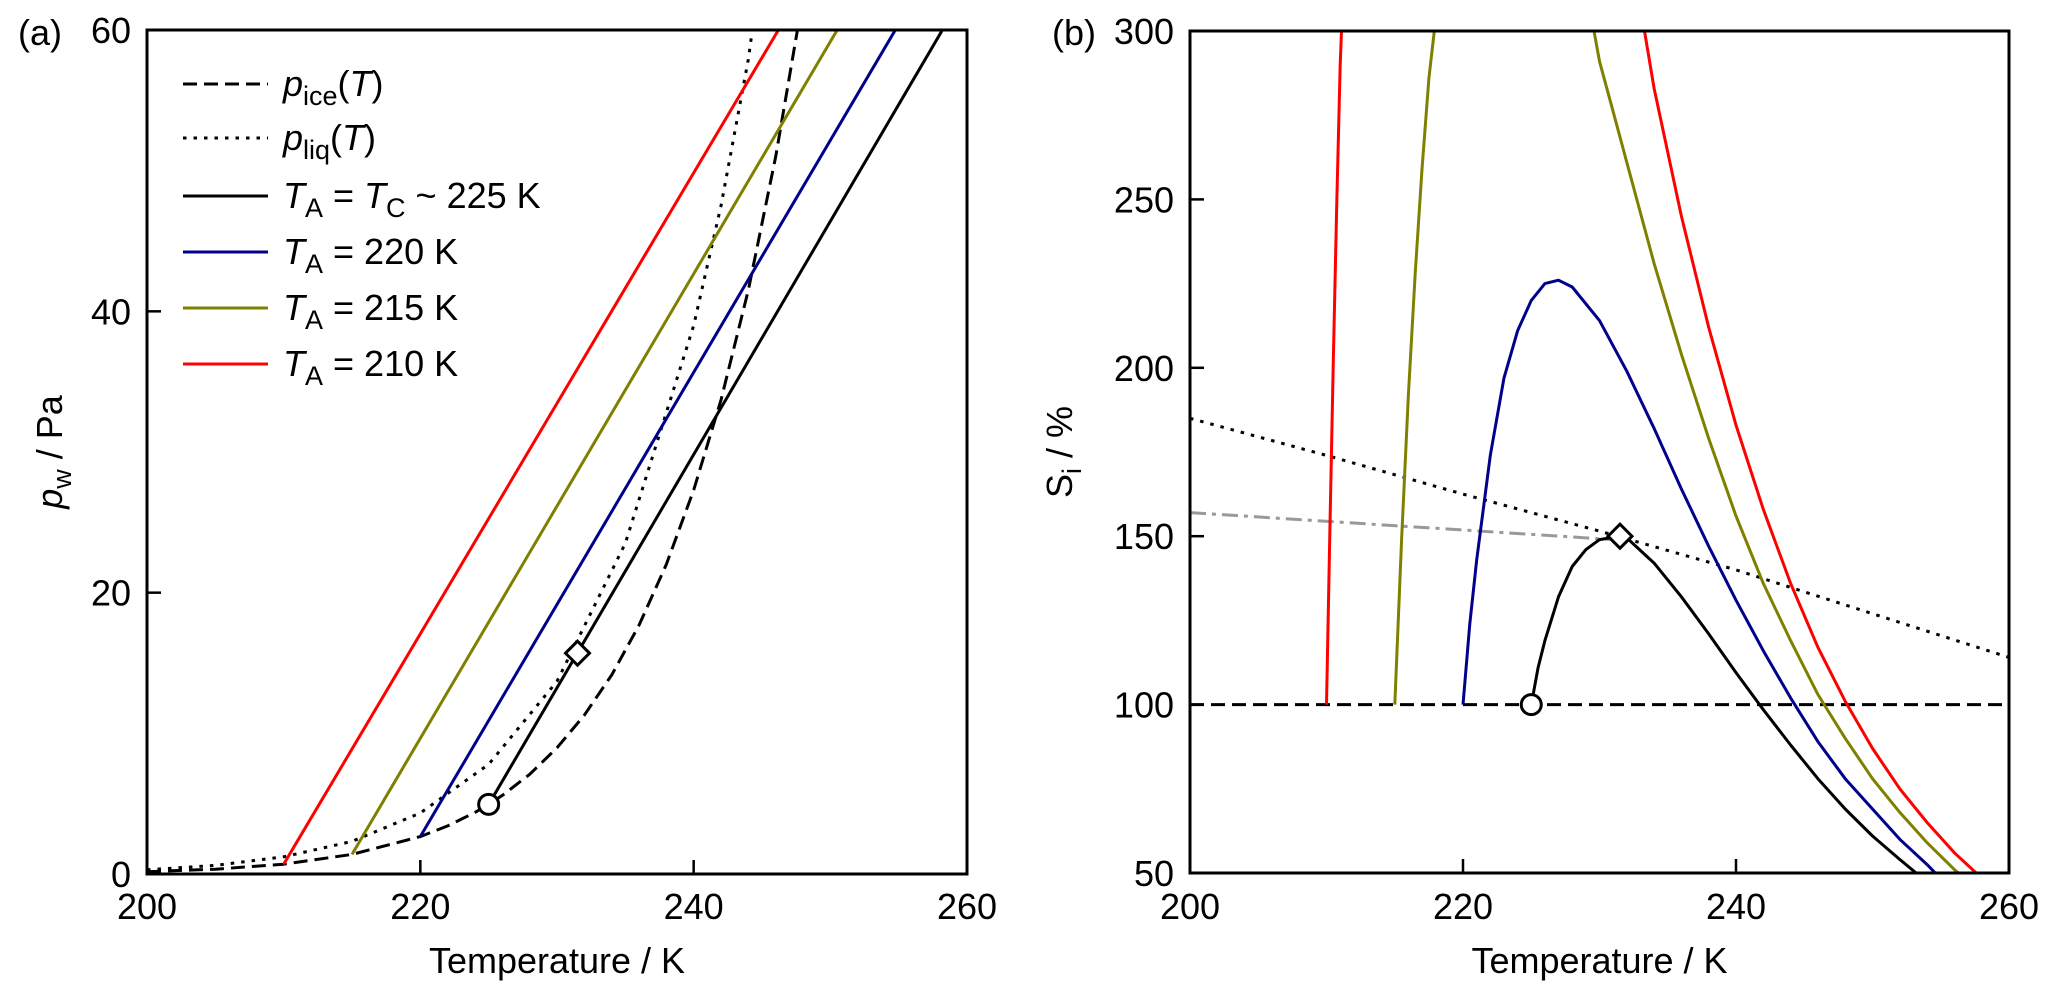  What do you see at coordinates (1144, 199) in the screenshot?
I see `y-tick-label: 250` at bounding box center [1144, 199].